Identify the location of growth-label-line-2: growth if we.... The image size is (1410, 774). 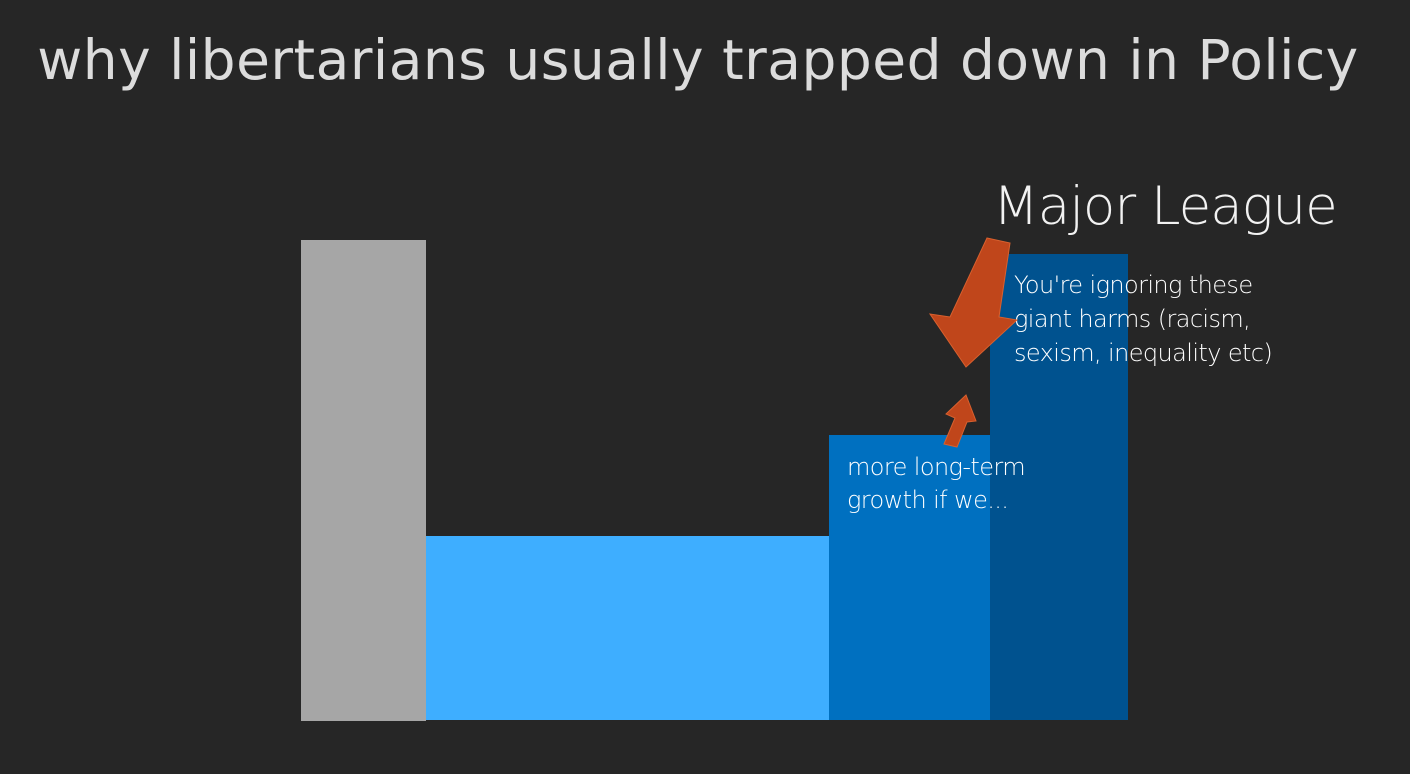
(928, 500).